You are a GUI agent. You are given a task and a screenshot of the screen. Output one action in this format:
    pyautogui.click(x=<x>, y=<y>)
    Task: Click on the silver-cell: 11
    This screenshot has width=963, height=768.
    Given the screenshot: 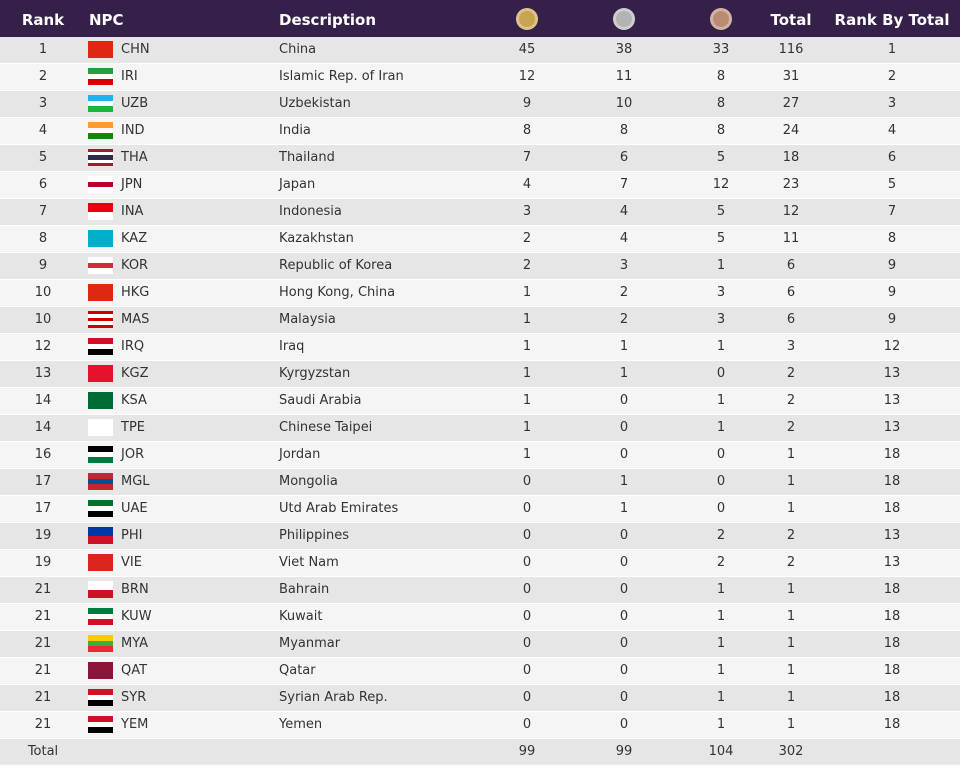 What is the action you would take?
    pyautogui.click(x=624, y=76)
    